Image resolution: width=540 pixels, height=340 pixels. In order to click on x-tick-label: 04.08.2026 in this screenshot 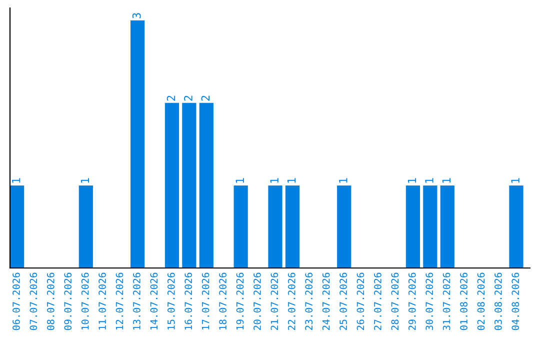, I will do `click(516, 301)`.